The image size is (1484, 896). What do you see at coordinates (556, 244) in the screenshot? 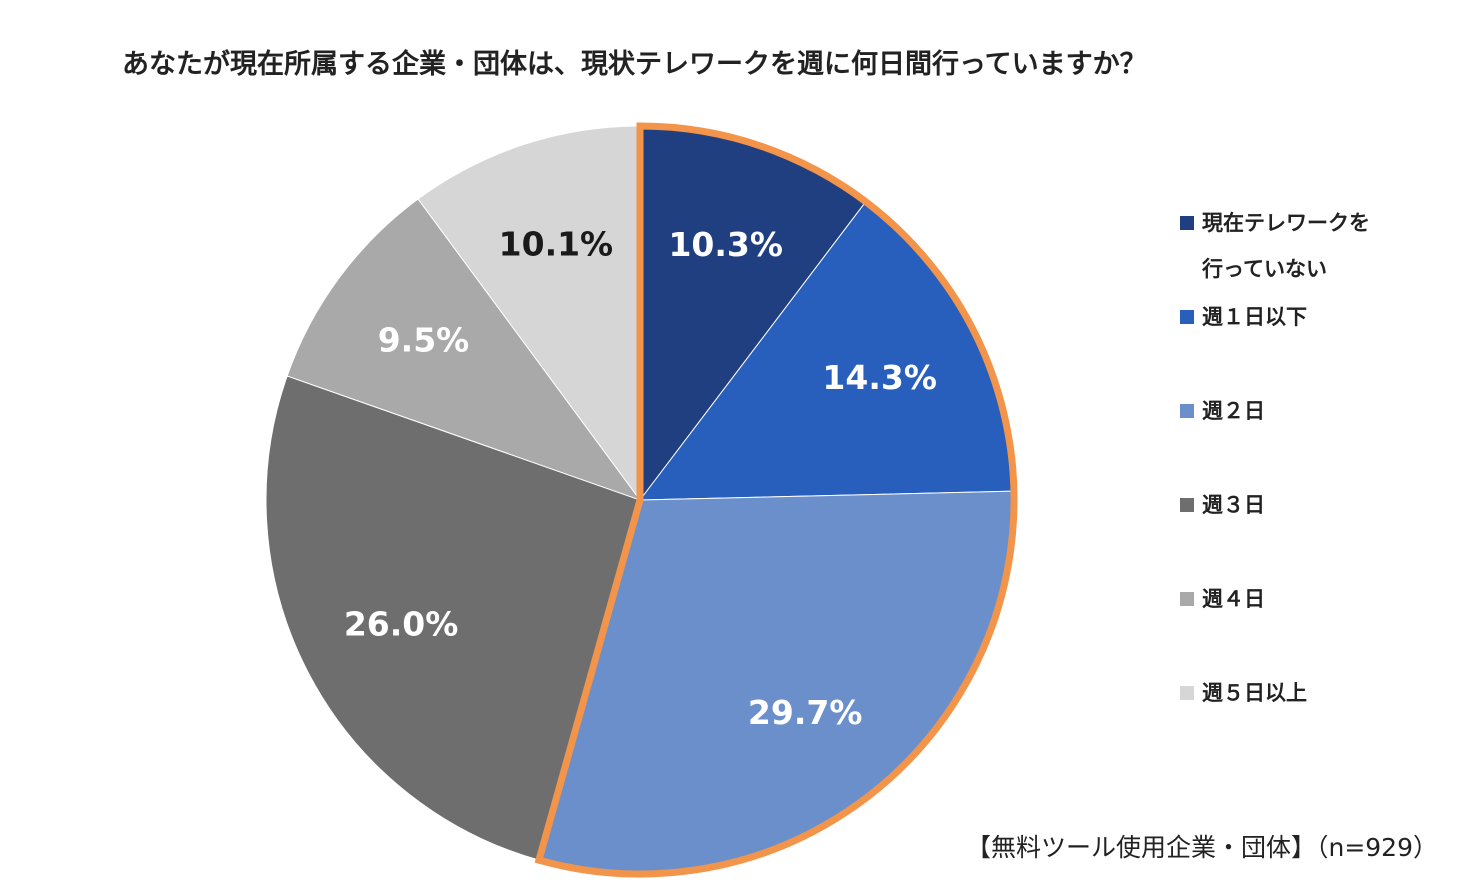
I see `data-label: 10.1%` at bounding box center [556, 244].